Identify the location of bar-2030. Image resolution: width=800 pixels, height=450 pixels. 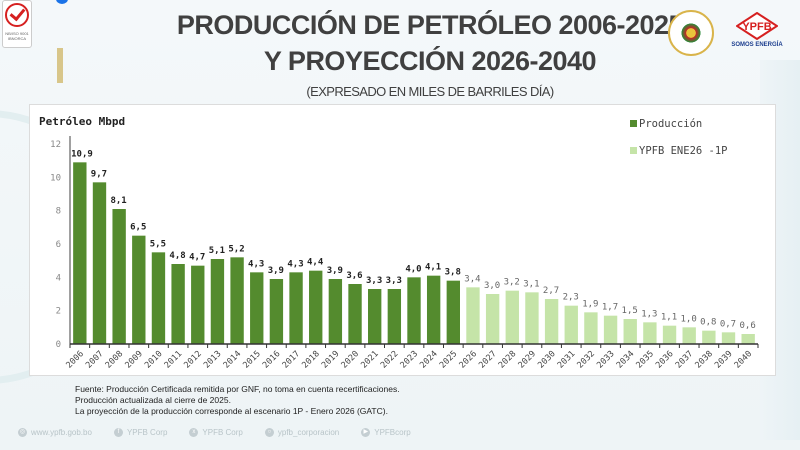
(551, 321).